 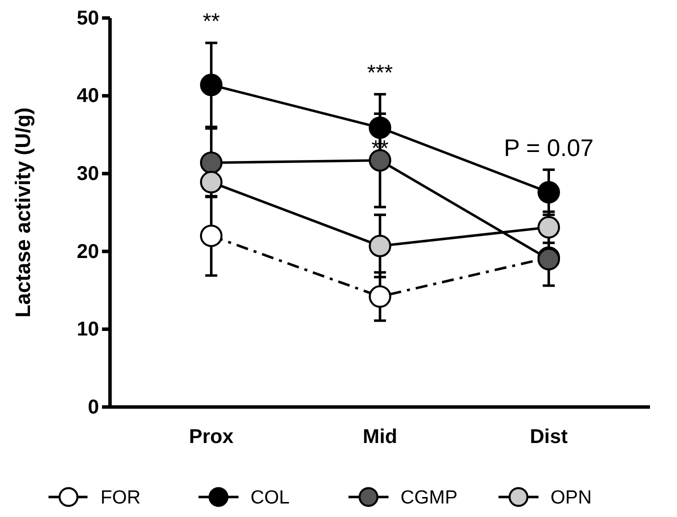 I want to click on annotation: P = 0.07, so click(x=549, y=148).